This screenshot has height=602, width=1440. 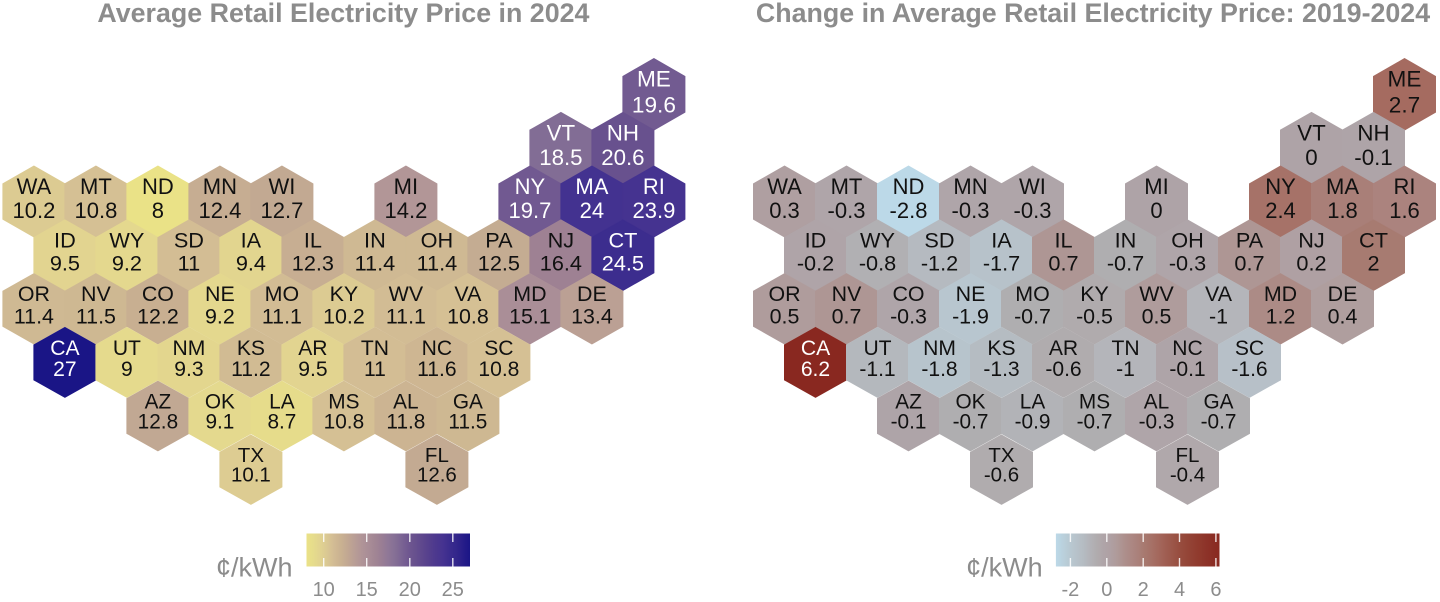 I want to click on svg-text: WI, so click(x=281, y=186).